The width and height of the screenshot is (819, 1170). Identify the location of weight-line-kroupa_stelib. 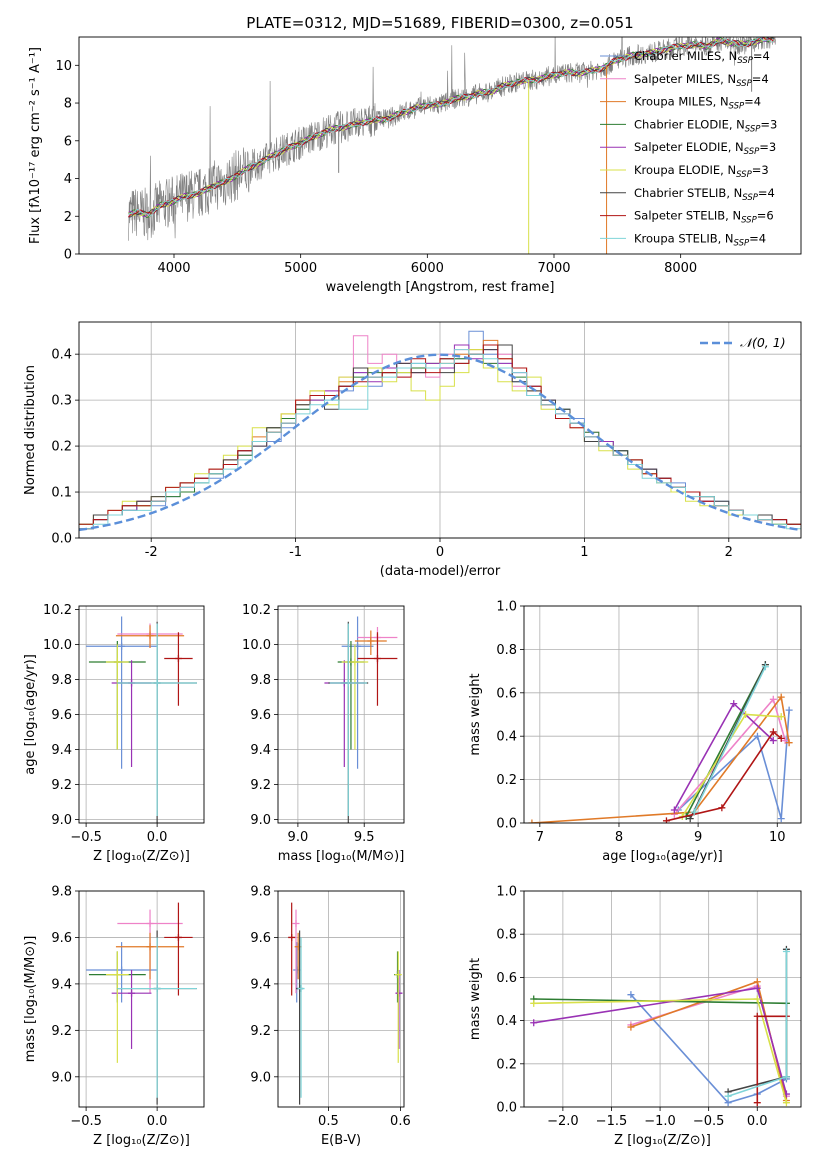
(730, 739).